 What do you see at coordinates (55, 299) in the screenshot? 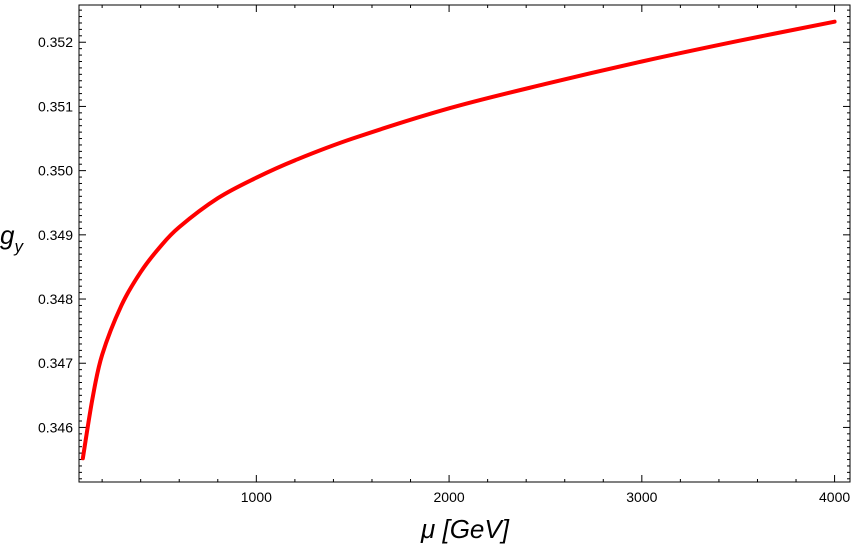
I see `y-tick-label: 0.348` at bounding box center [55, 299].